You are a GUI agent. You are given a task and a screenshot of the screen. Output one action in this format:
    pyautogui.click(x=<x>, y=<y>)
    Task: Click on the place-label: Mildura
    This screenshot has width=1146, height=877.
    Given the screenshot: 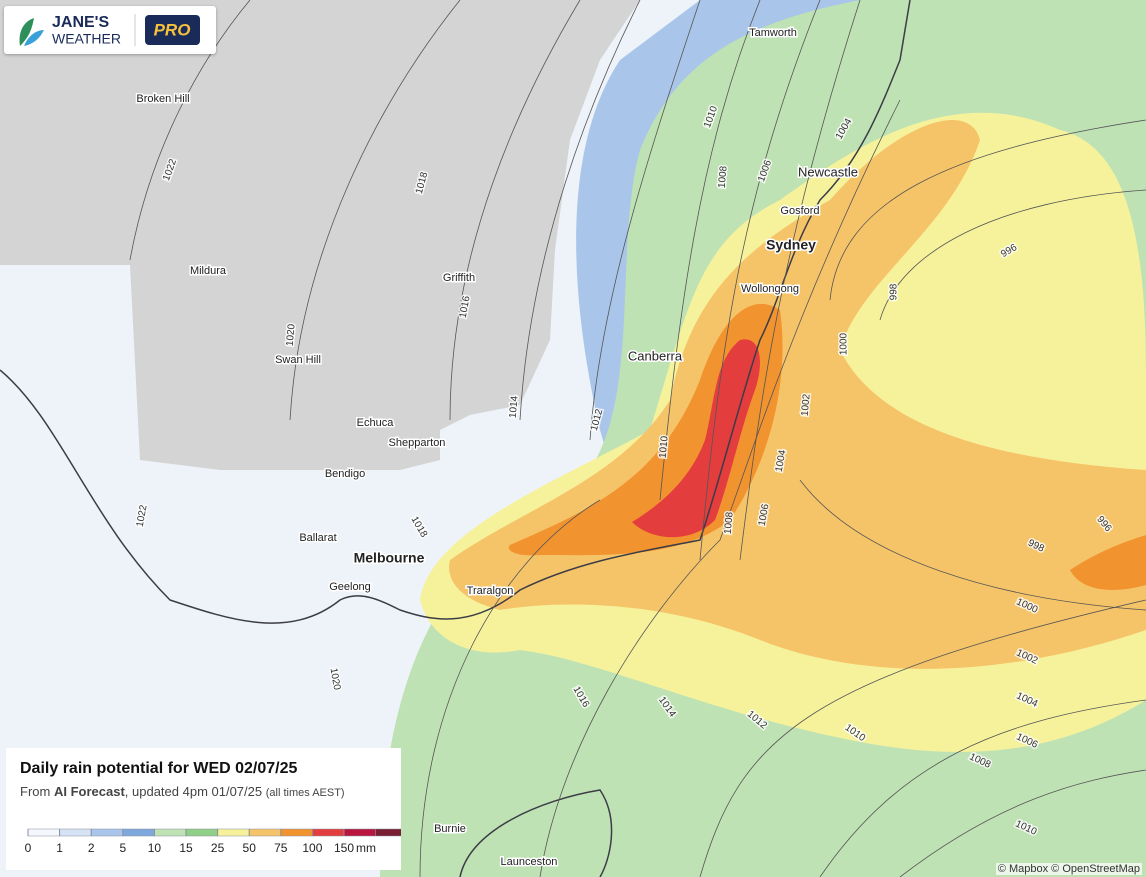 What is the action you would take?
    pyautogui.click(x=208, y=271)
    